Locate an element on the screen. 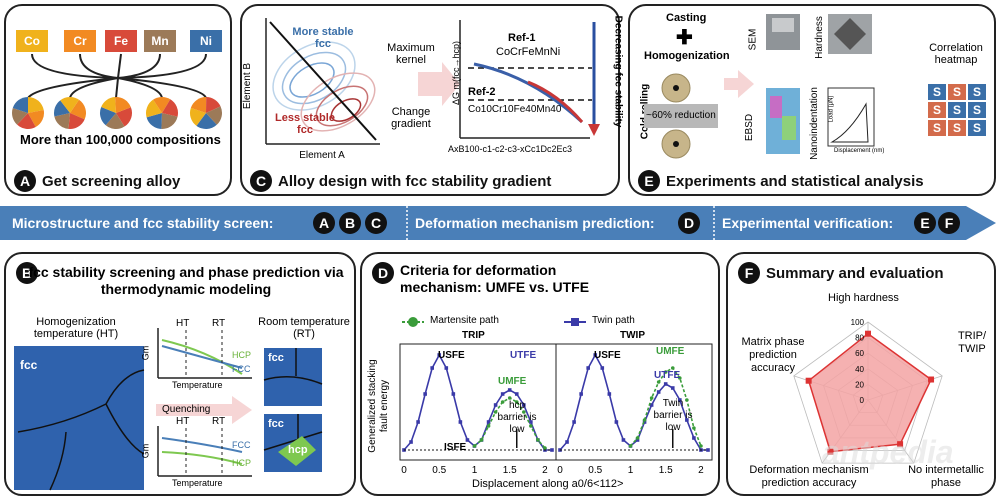  twin-path-line is located at coordinates (633, 402).